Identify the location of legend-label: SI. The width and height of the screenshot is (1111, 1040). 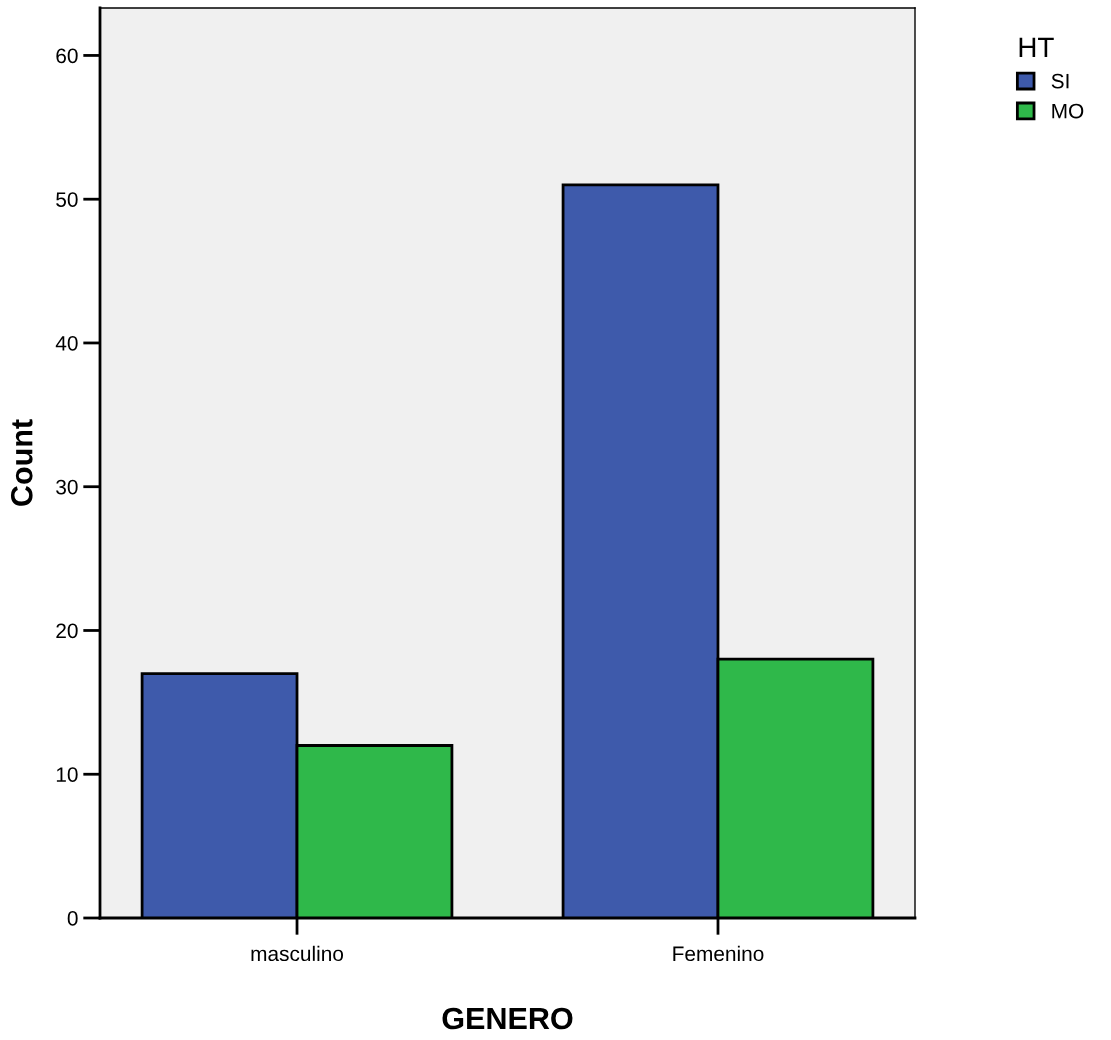
(1060, 81).